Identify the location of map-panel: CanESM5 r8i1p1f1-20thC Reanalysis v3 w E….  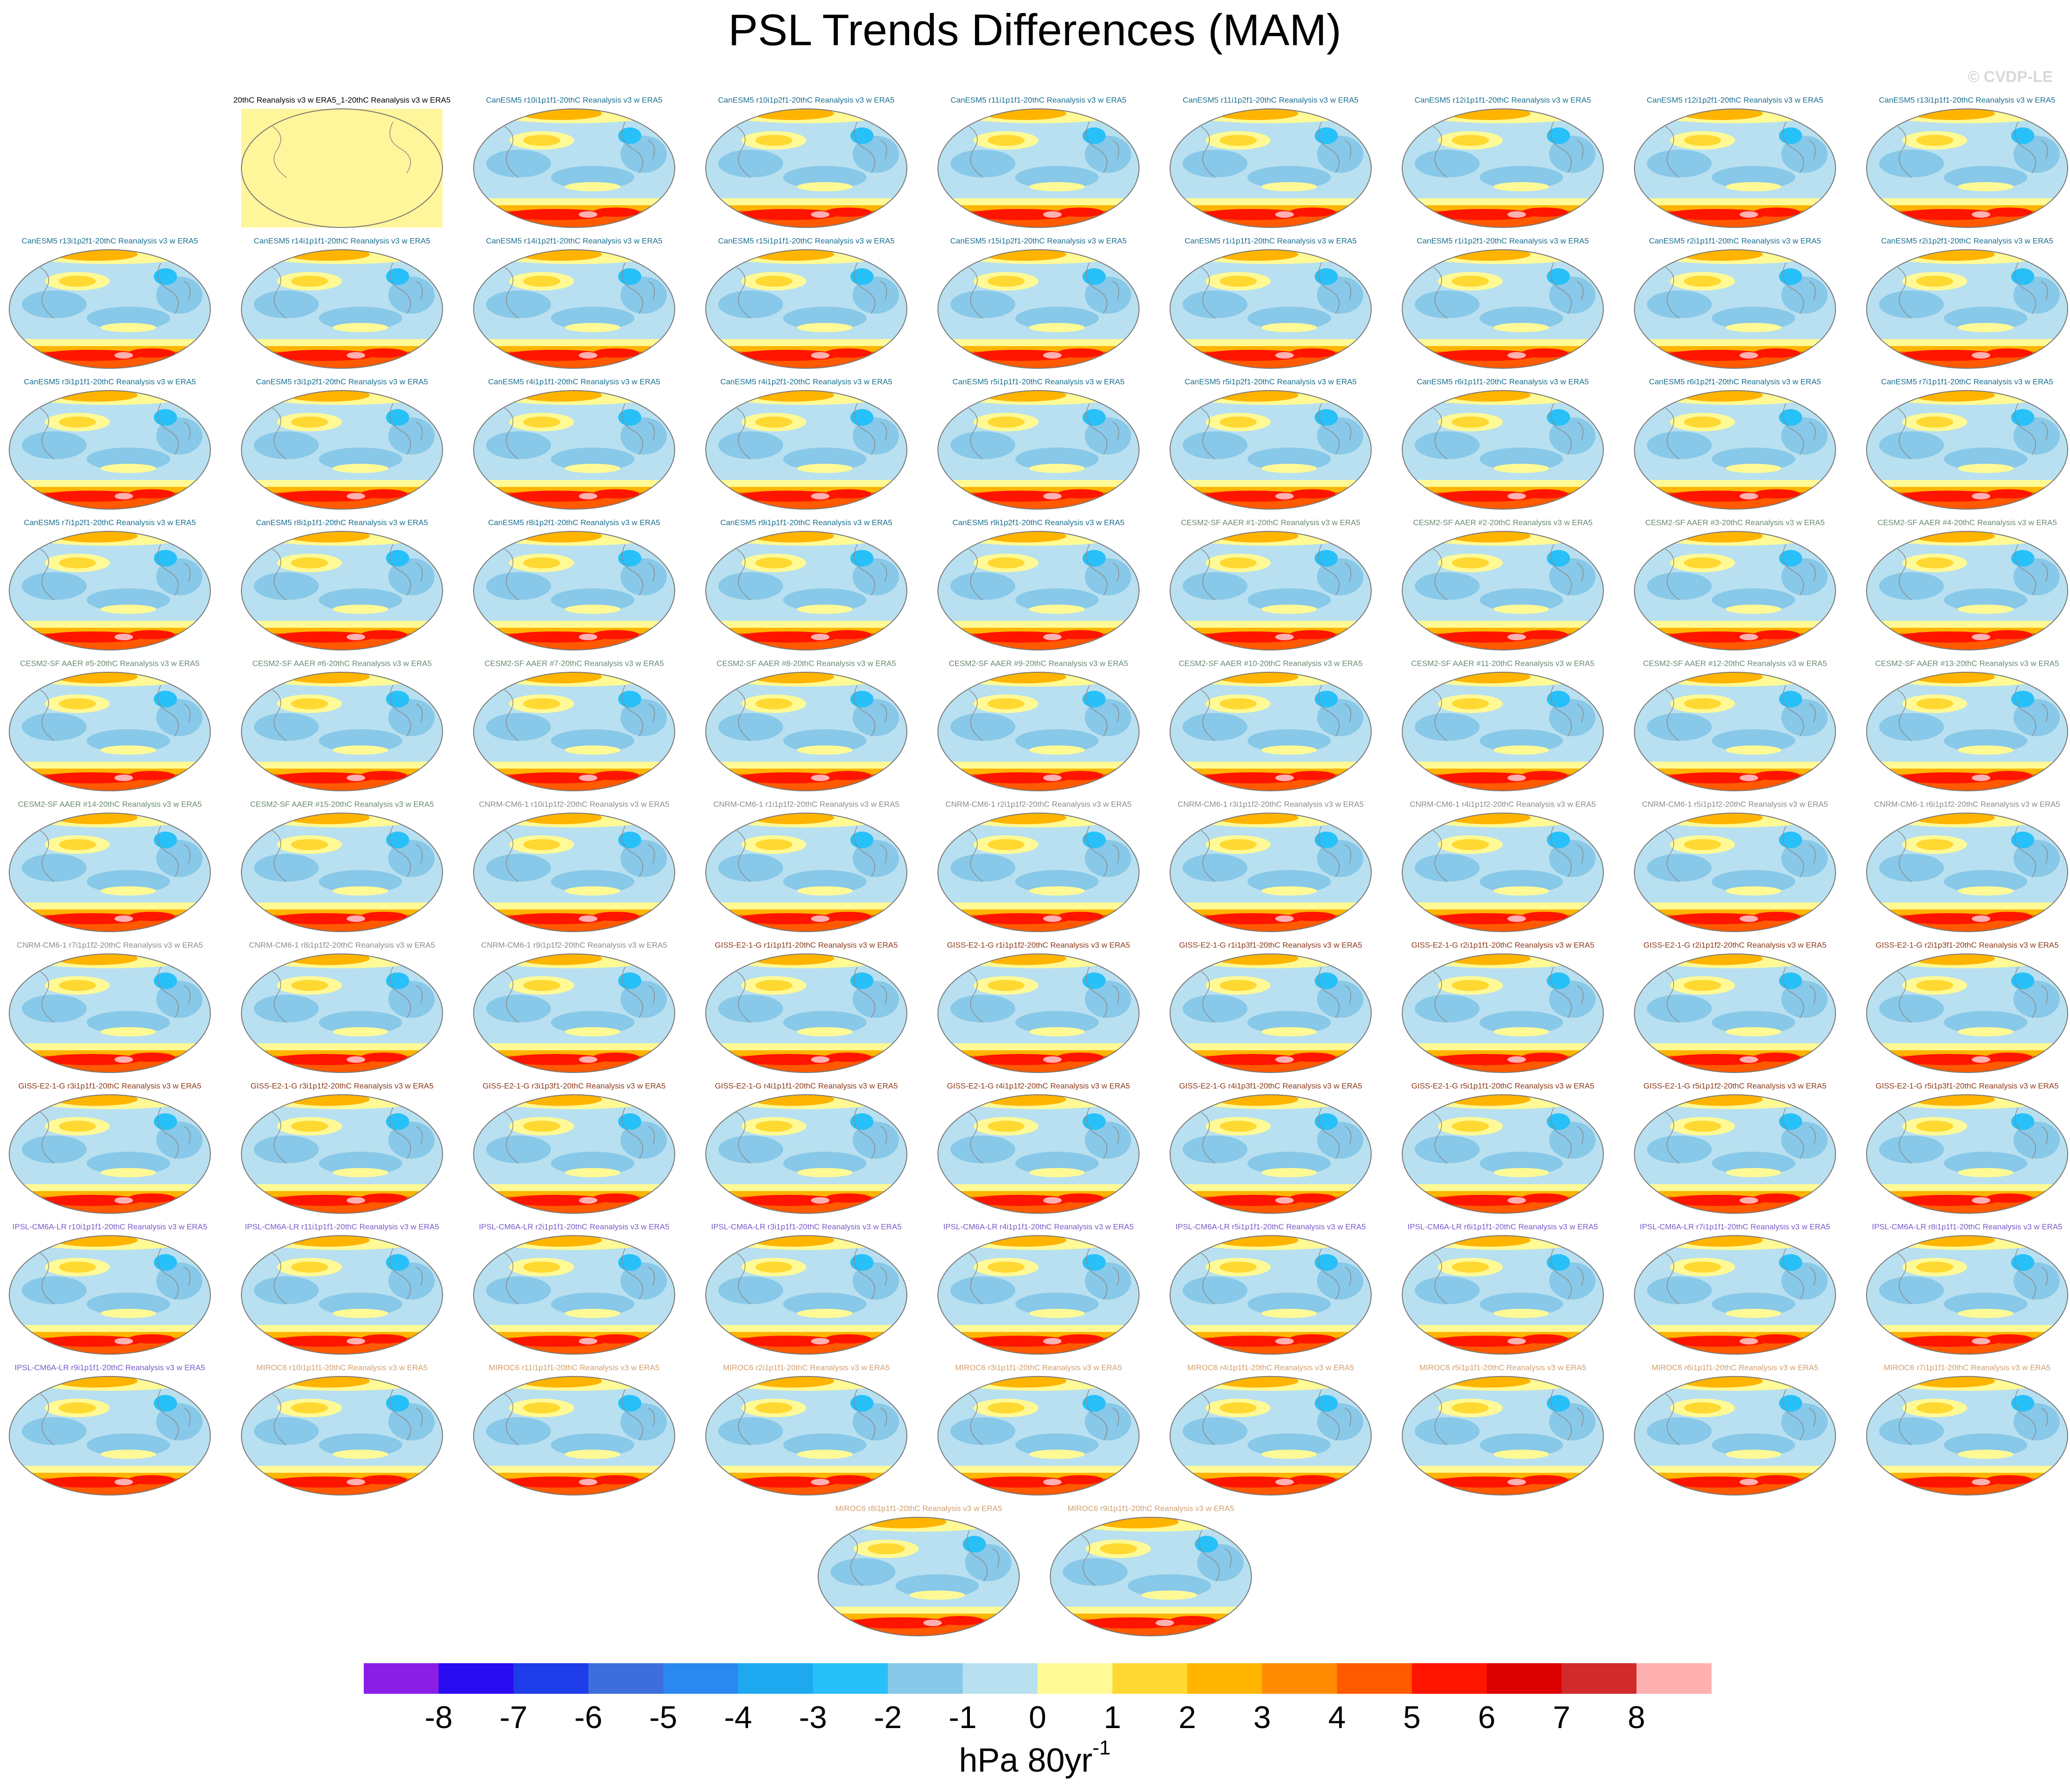
(342, 587).